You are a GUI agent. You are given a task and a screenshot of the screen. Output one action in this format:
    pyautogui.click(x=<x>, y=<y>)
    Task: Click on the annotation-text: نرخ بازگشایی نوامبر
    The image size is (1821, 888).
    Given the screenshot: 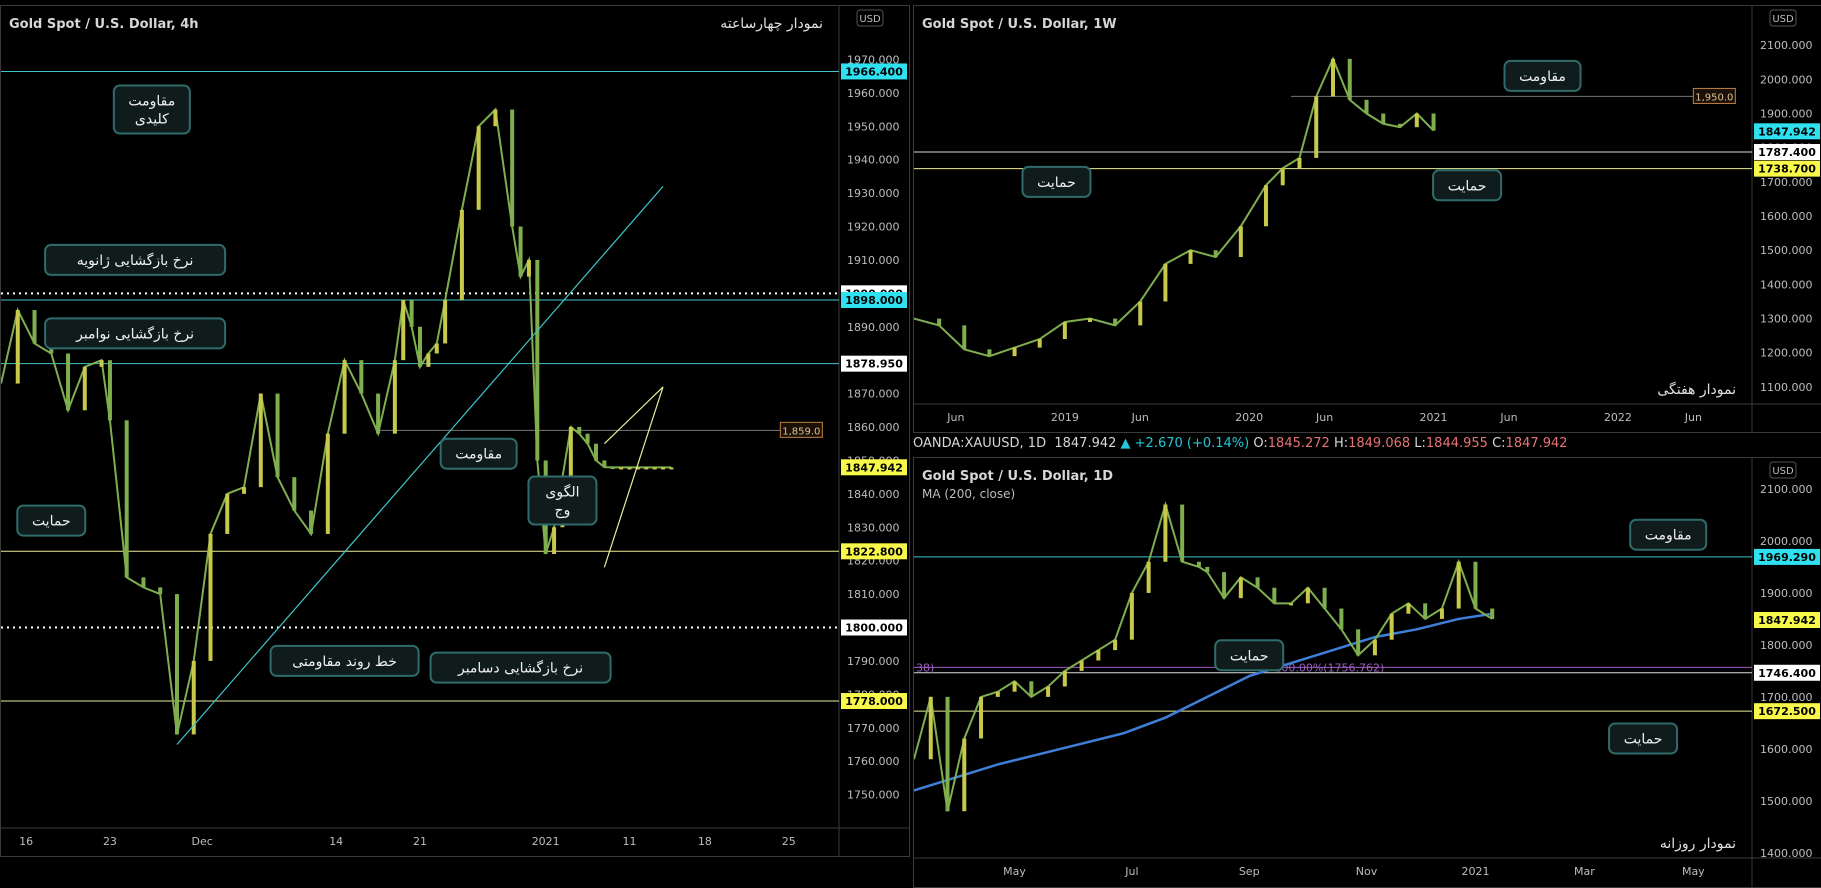 What is the action you would take?
    pyautogui.click(x=134, y=333)
    